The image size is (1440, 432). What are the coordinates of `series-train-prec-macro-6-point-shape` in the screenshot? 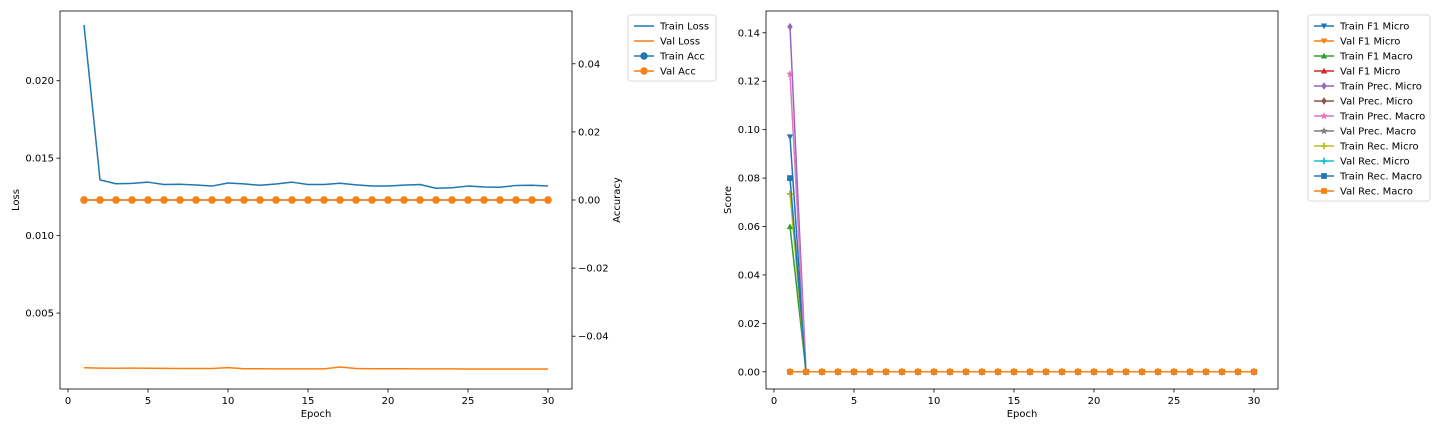 It's located at (790, 73).